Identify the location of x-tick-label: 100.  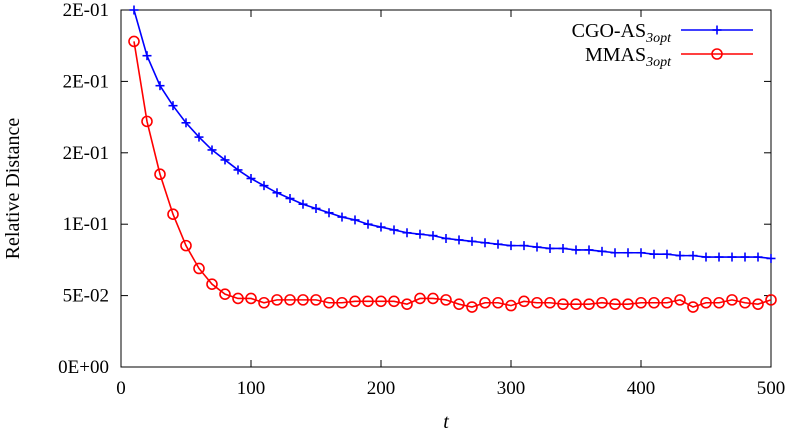
(251, 388).